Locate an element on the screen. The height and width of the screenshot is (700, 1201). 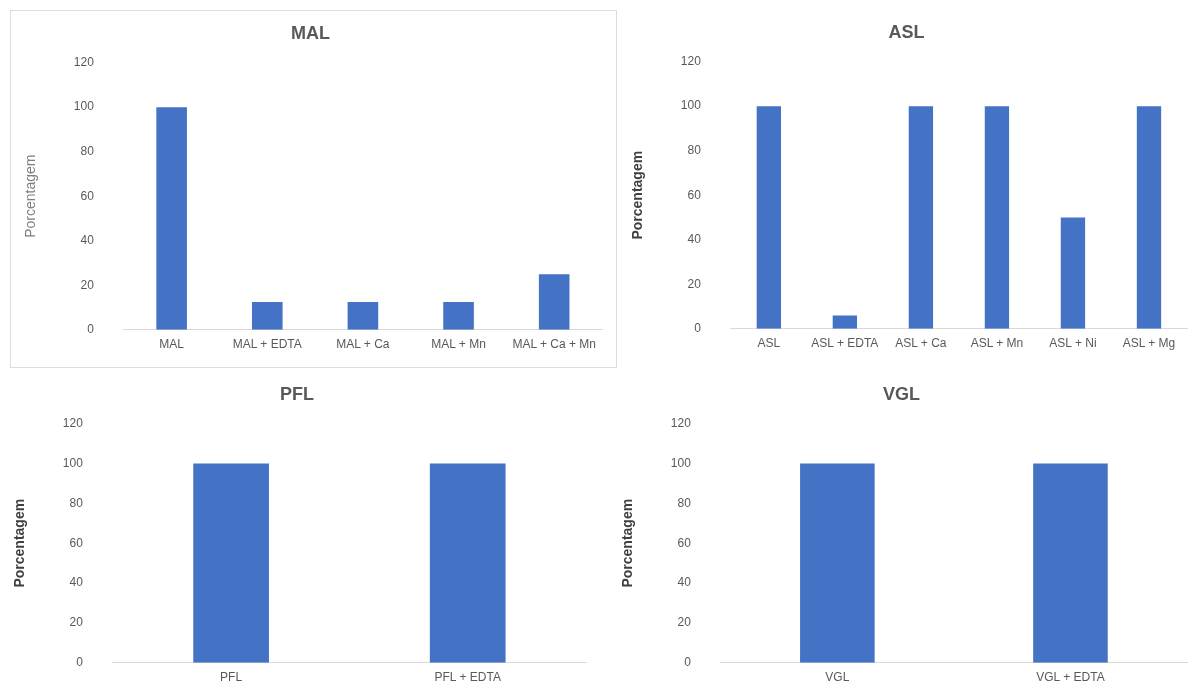
chart-title: ASL is located at coordinates (906, 31).